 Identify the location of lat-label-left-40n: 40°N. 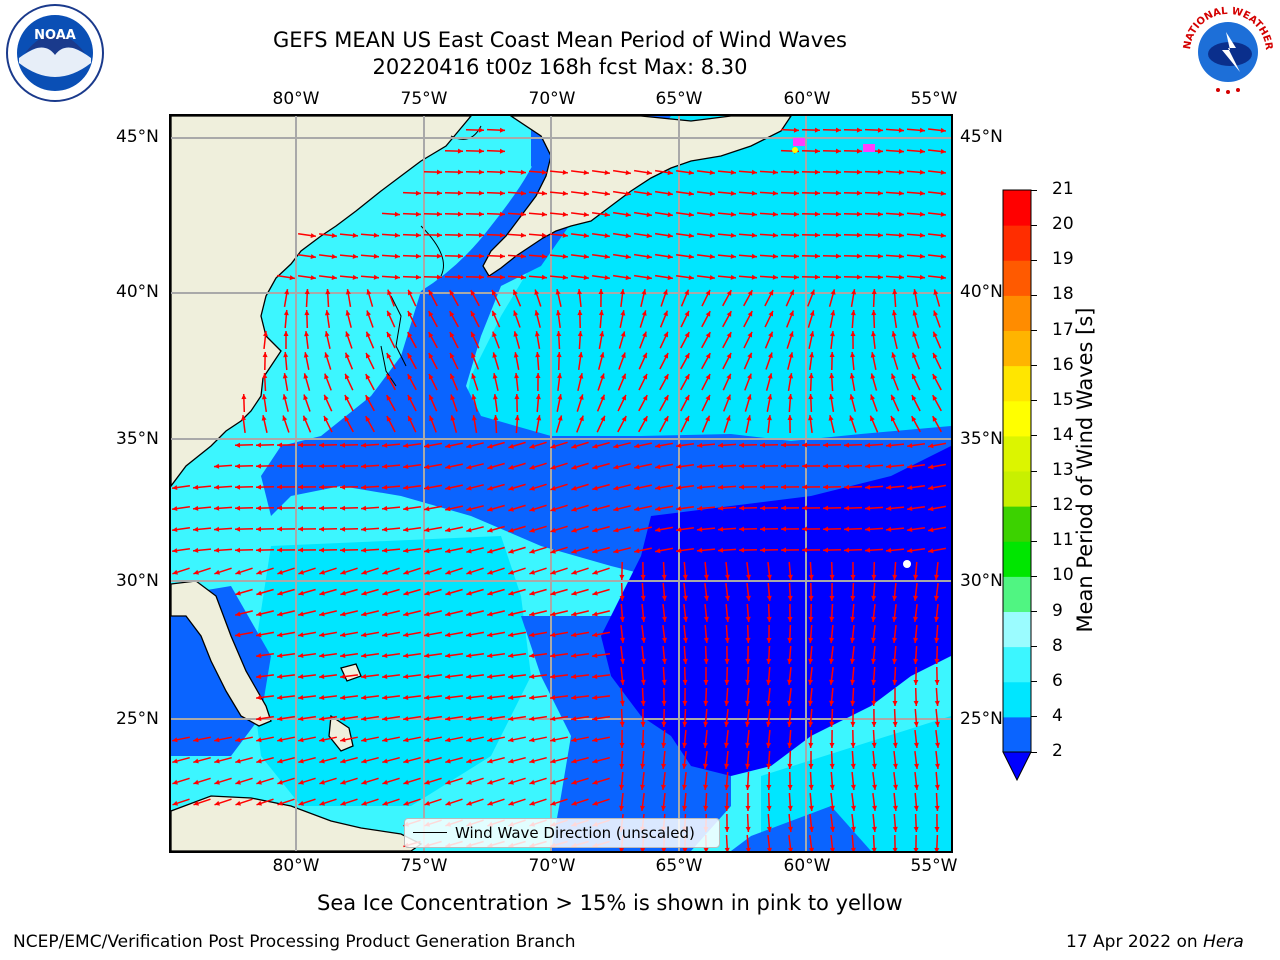
(137, 292).